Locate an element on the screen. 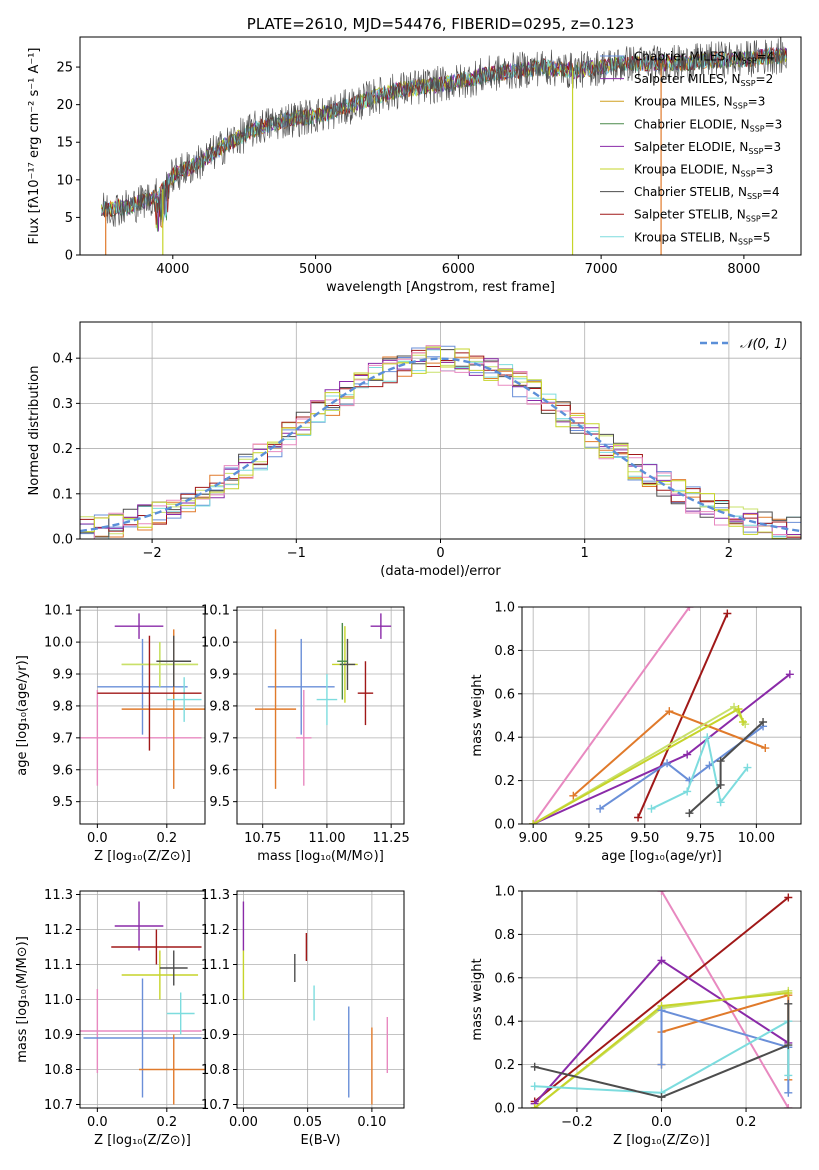 The image size is (819, 1170). x-axis-label: wavelength [Angstrom, rest frame] is located at coordinates (440, 287).